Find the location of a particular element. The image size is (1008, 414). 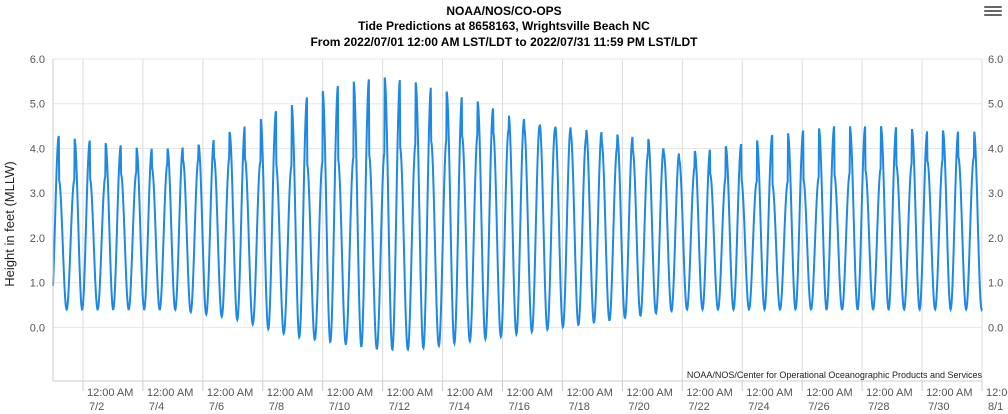

chart-title-line-1: NOAA/NOS/CO-OPS is located at coordinates (503, 11).